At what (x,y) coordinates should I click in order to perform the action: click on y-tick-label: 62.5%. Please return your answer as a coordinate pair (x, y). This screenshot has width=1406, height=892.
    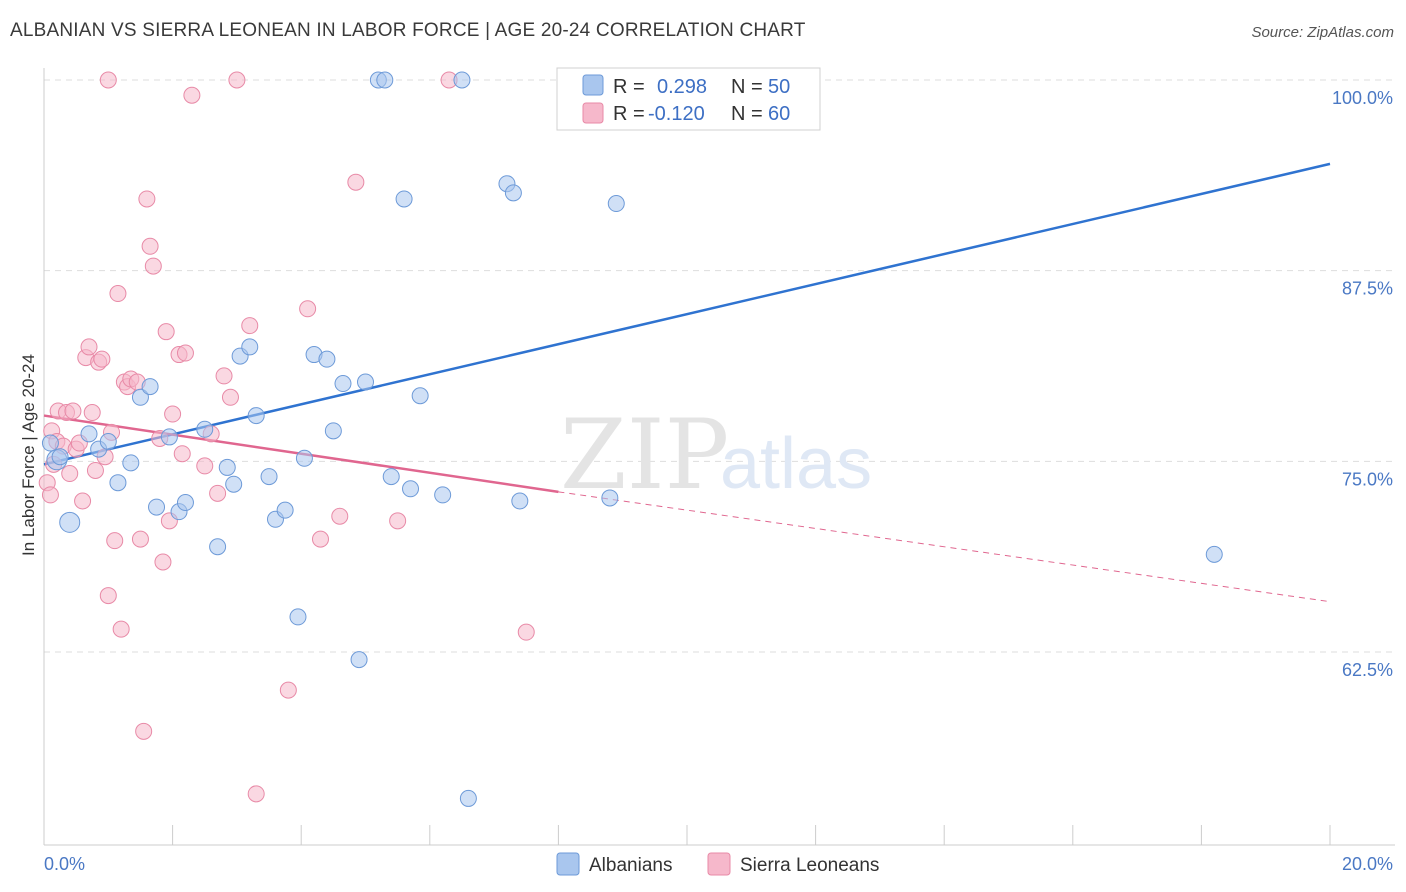
    Looking at the image, I should click on (1367, 670).